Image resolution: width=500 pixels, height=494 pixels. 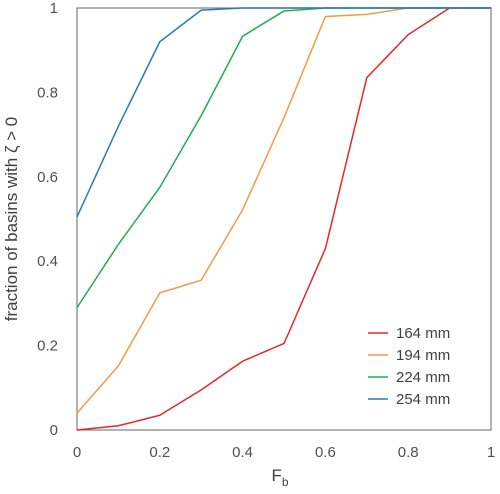 I want to click on y-tick-label: 0.8, so click(x=47, y=92).